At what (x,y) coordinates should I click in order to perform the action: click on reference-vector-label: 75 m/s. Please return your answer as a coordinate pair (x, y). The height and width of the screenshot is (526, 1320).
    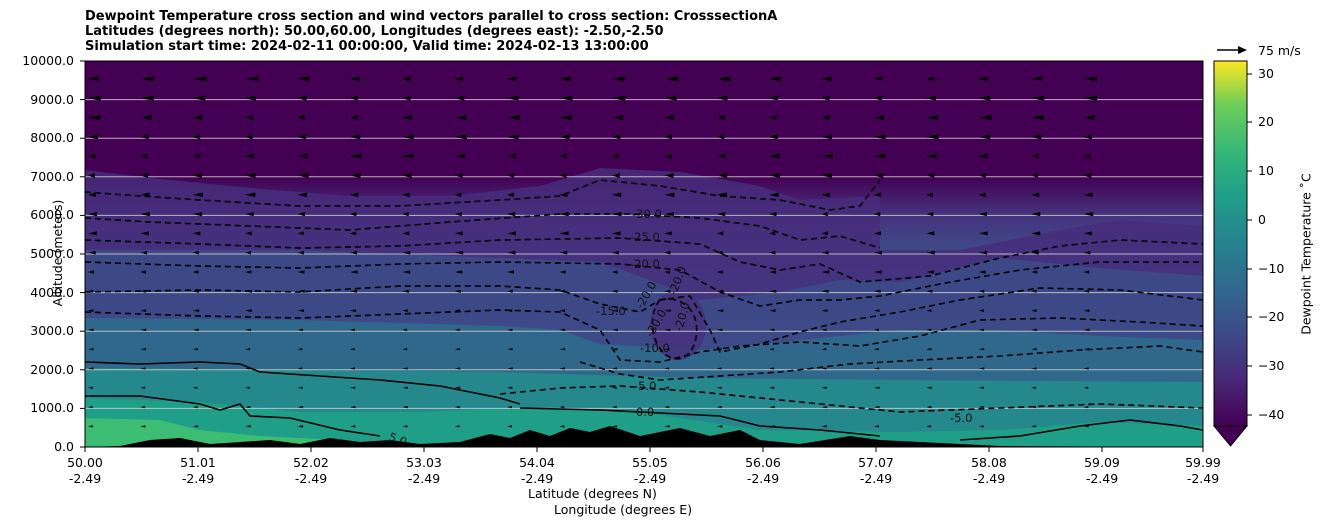
    Looking at the image, I should click on (1279, 50).